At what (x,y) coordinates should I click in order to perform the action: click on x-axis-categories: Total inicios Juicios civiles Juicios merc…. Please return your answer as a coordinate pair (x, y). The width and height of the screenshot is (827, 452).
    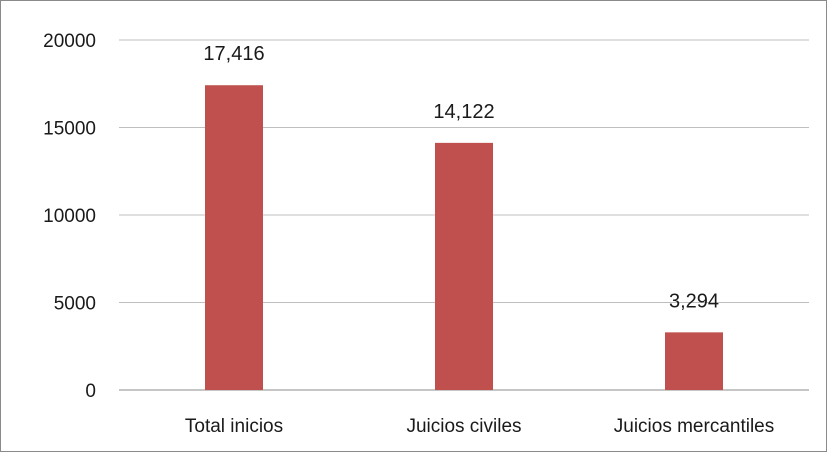
    Looking at the image, I should click on (479, 426).